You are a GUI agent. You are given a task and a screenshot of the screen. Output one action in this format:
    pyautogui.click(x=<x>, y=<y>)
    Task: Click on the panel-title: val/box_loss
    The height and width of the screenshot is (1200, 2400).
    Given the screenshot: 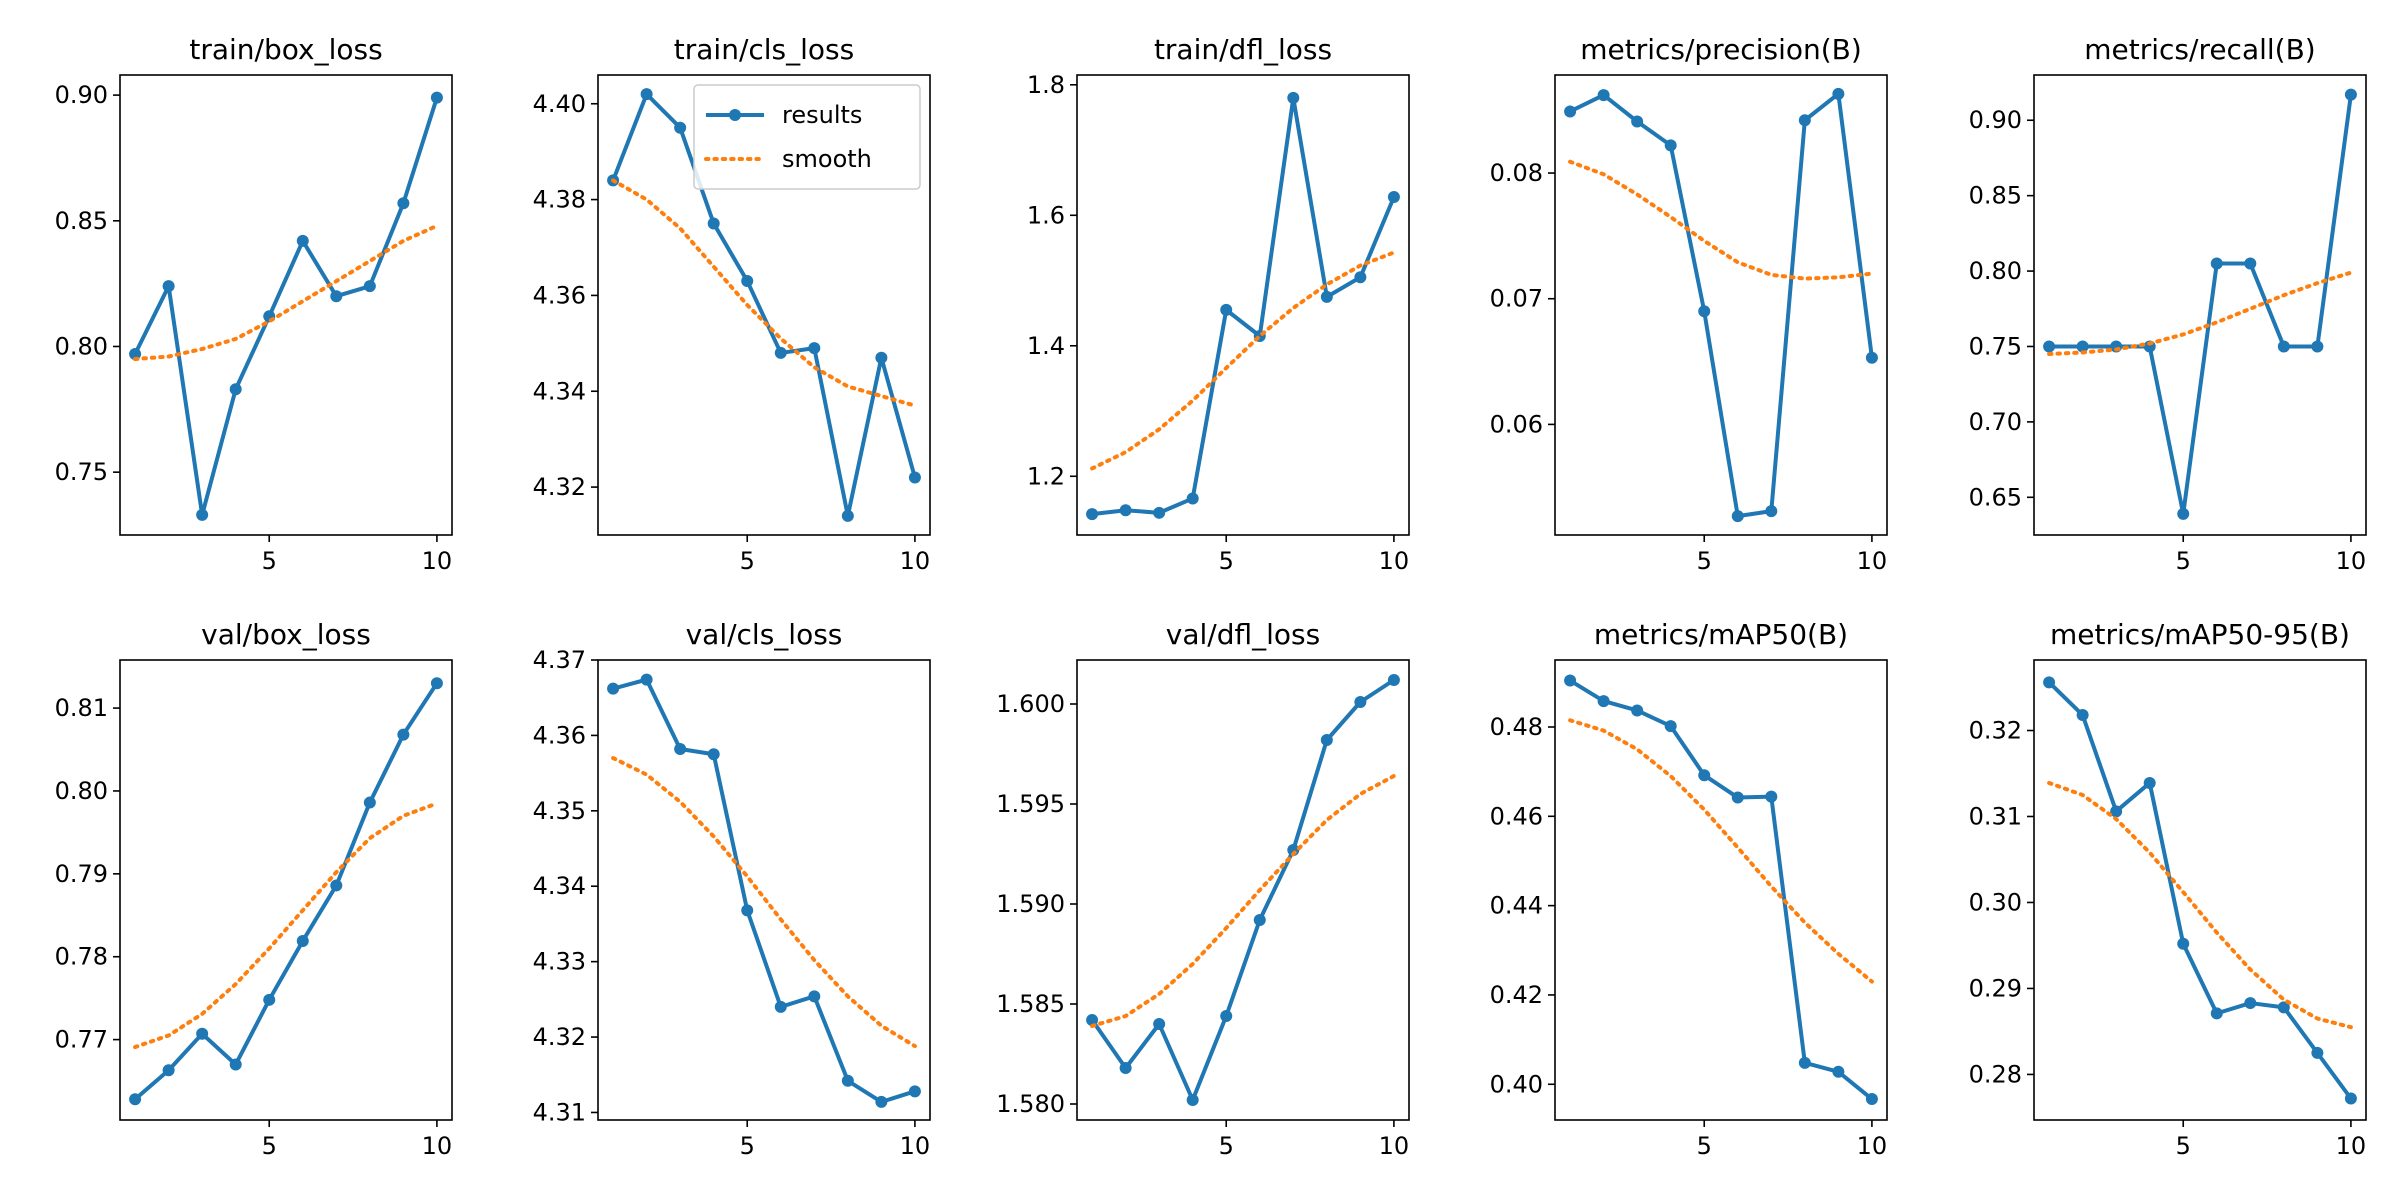 What is the action you would take?
    pyautogui.click(x=286, y=634)
    